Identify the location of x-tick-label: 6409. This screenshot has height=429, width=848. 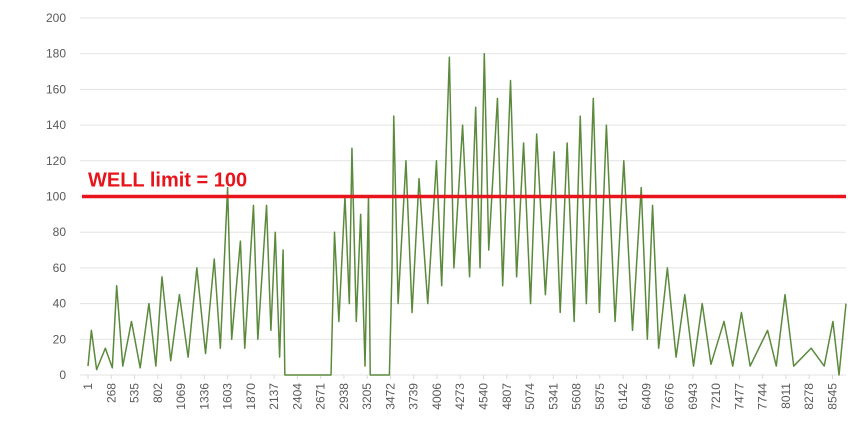
(646, 396).